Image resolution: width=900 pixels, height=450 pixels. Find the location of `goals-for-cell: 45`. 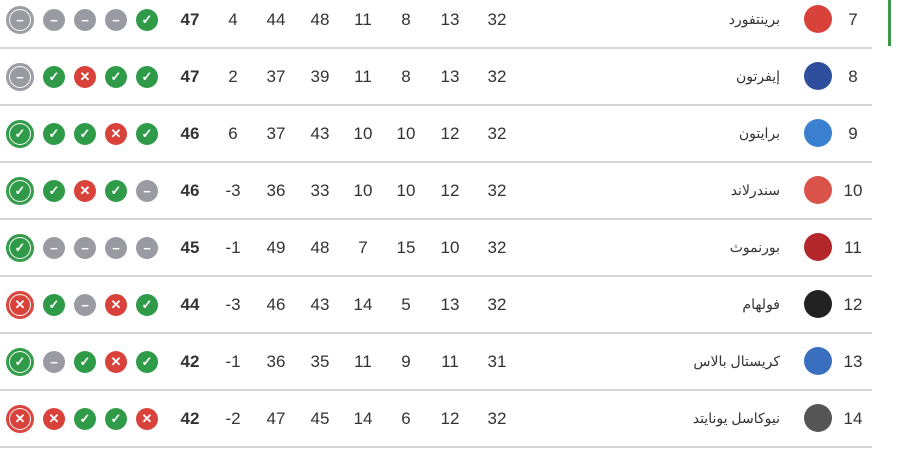

goals-for-cell: 45 is located at coordinates (320, 418).